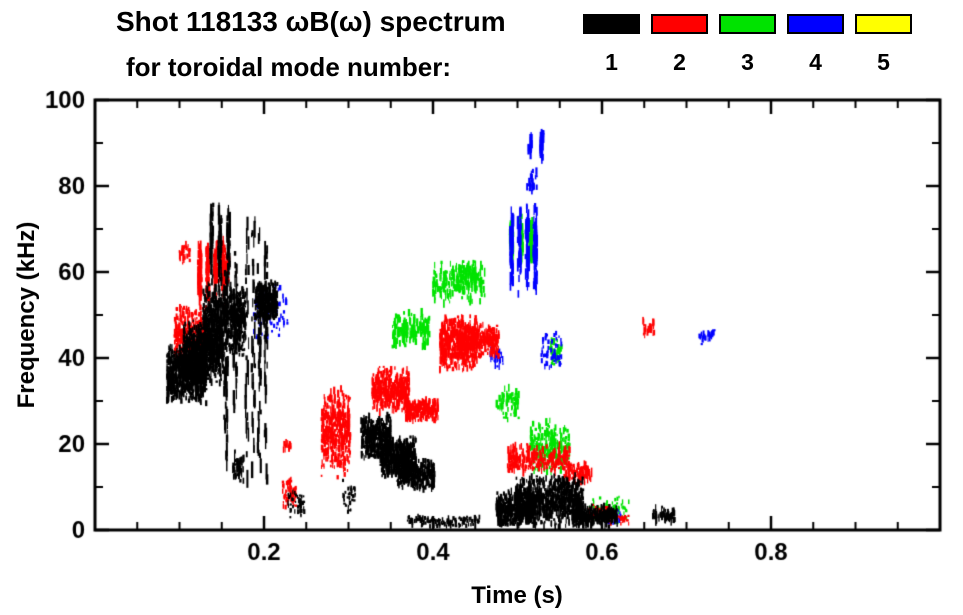 The width and height of the screenshot is (963, 615). What do you see at coordinates (311, 21) in the screenshot?
I see `chart-title: Shot 118133 ωB(ω) spectrum` at bounding box center [311, 21].